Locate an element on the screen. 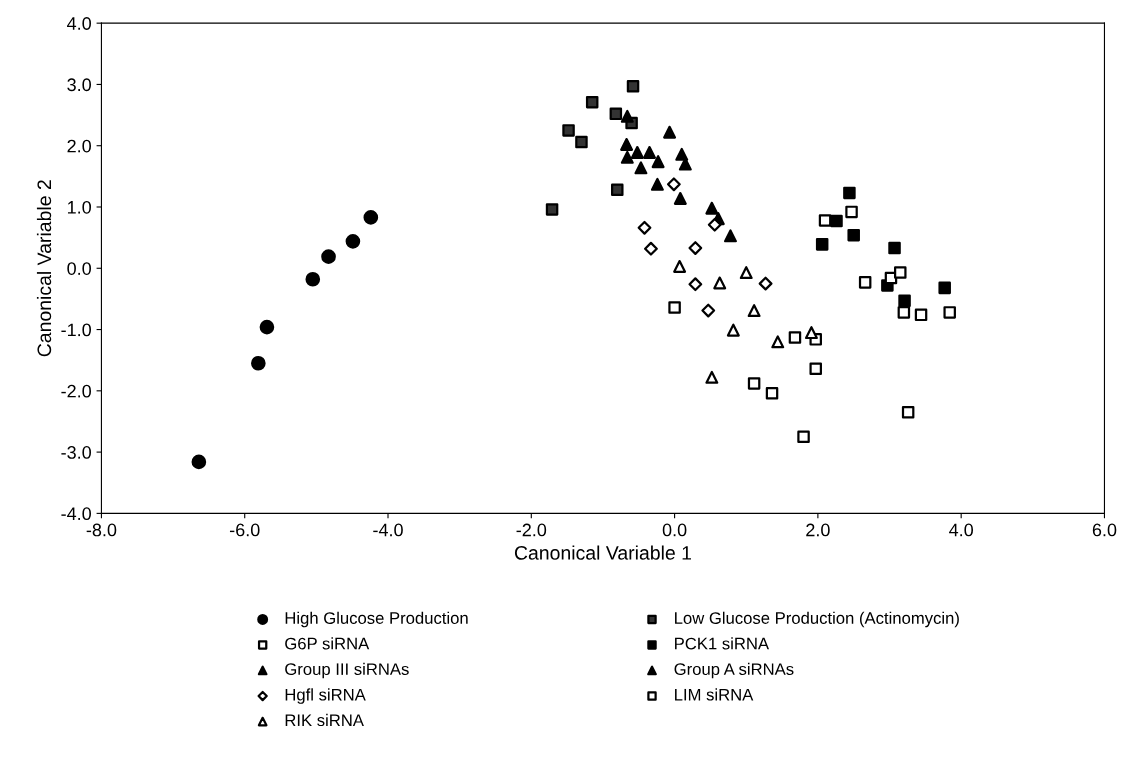 Image resolution: width=1127 pixels, height=772 pixels. x-tick-label: 0.0 is located at coordinates (674, 530).